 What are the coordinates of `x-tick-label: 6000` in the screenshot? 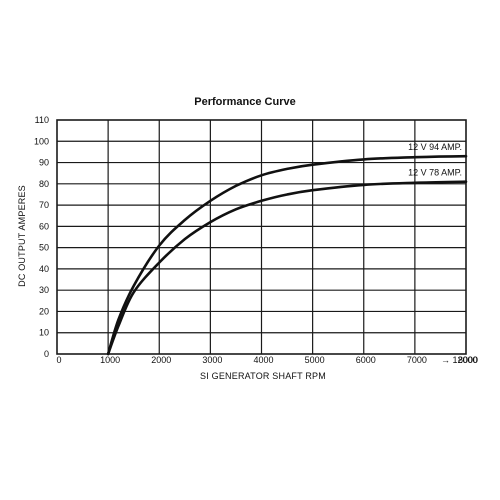 It's located at (366, 360).